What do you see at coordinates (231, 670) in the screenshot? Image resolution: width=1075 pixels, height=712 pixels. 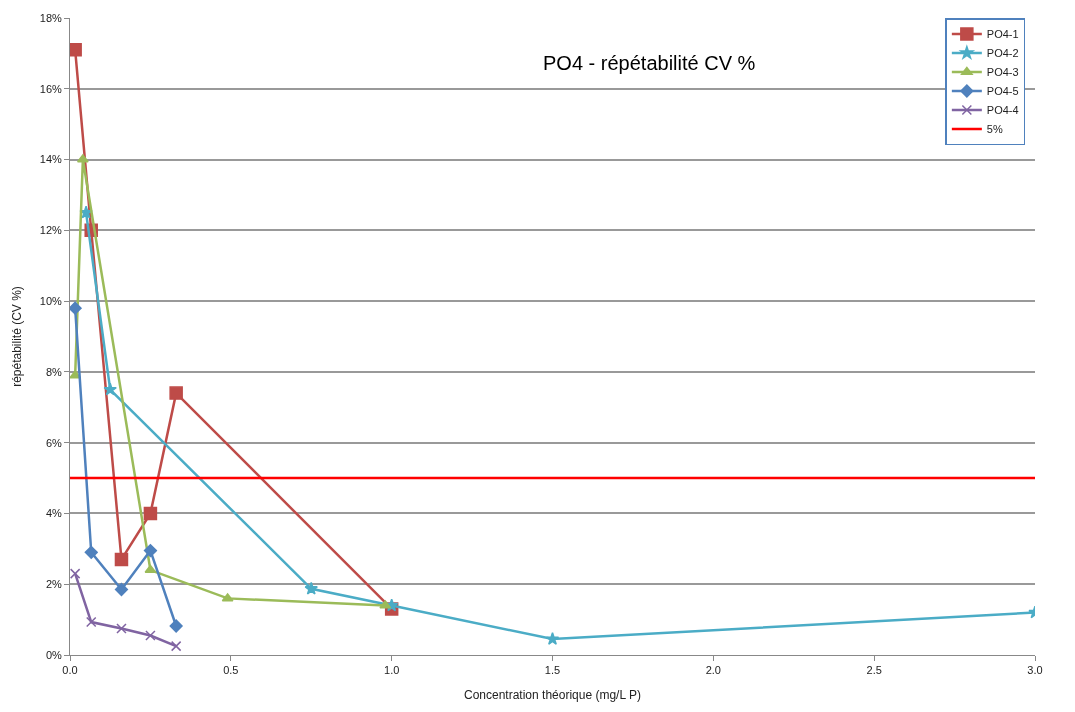 I see `x-tick-label: 0.5` at bounding box center [231, 670].